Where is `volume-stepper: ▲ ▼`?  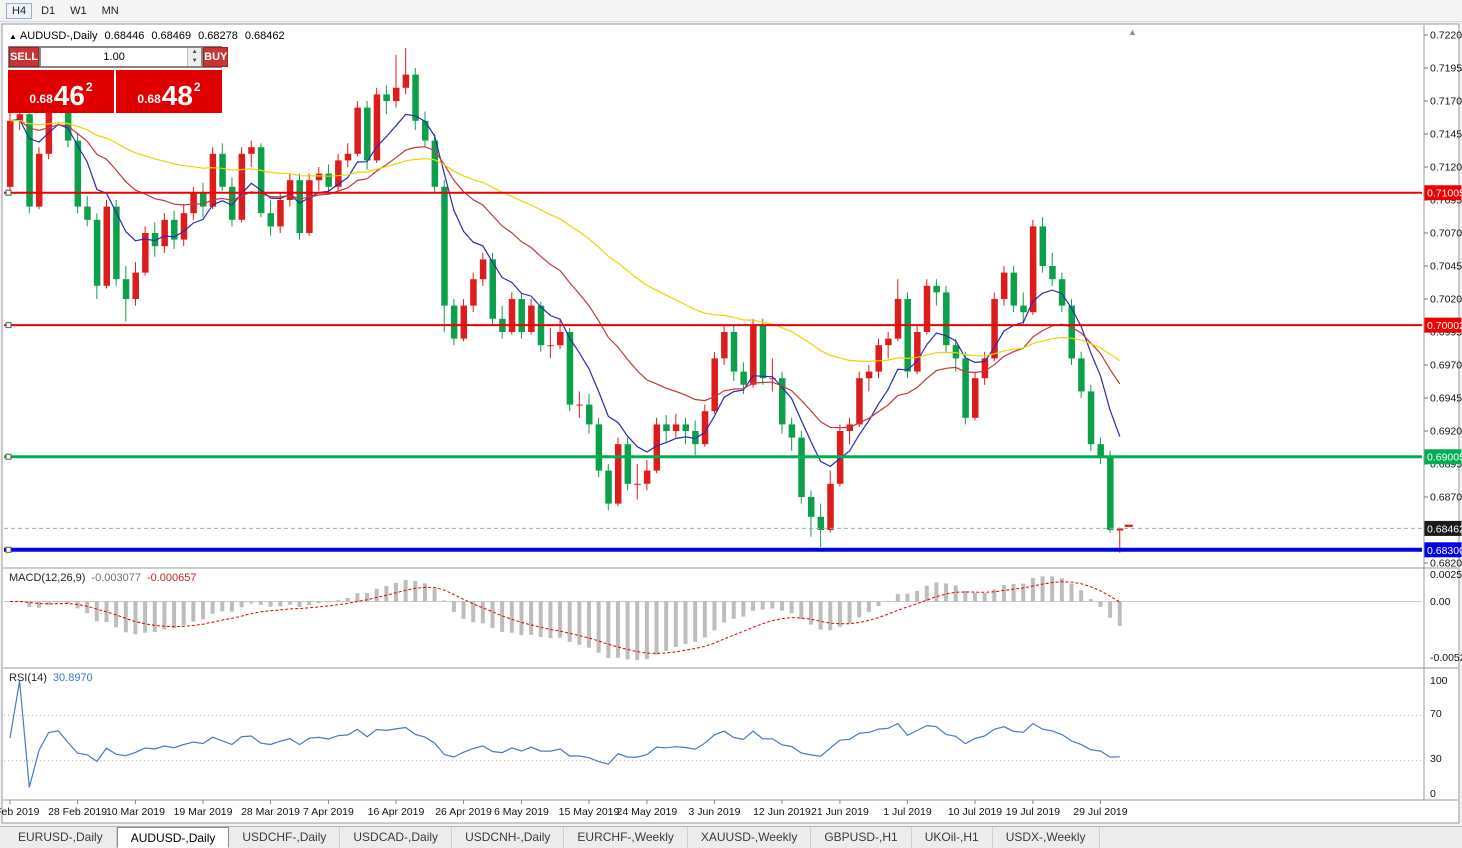 volume-stepper: ▲ ▼ is located at coordinates (194, 57).